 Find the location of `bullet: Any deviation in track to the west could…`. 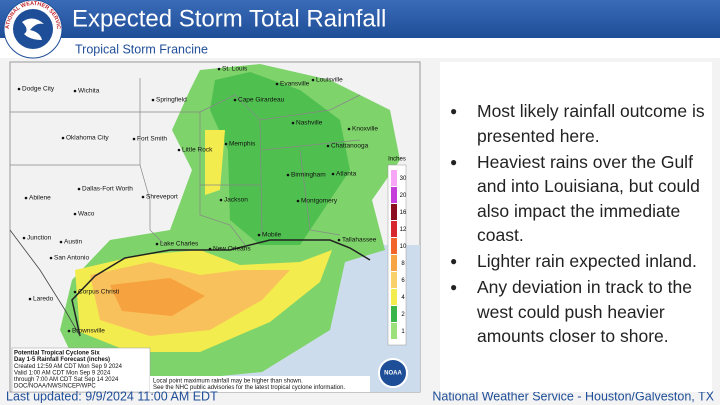

bullet: Any deviation in track to the west could… is located at coordinates (576, 312).